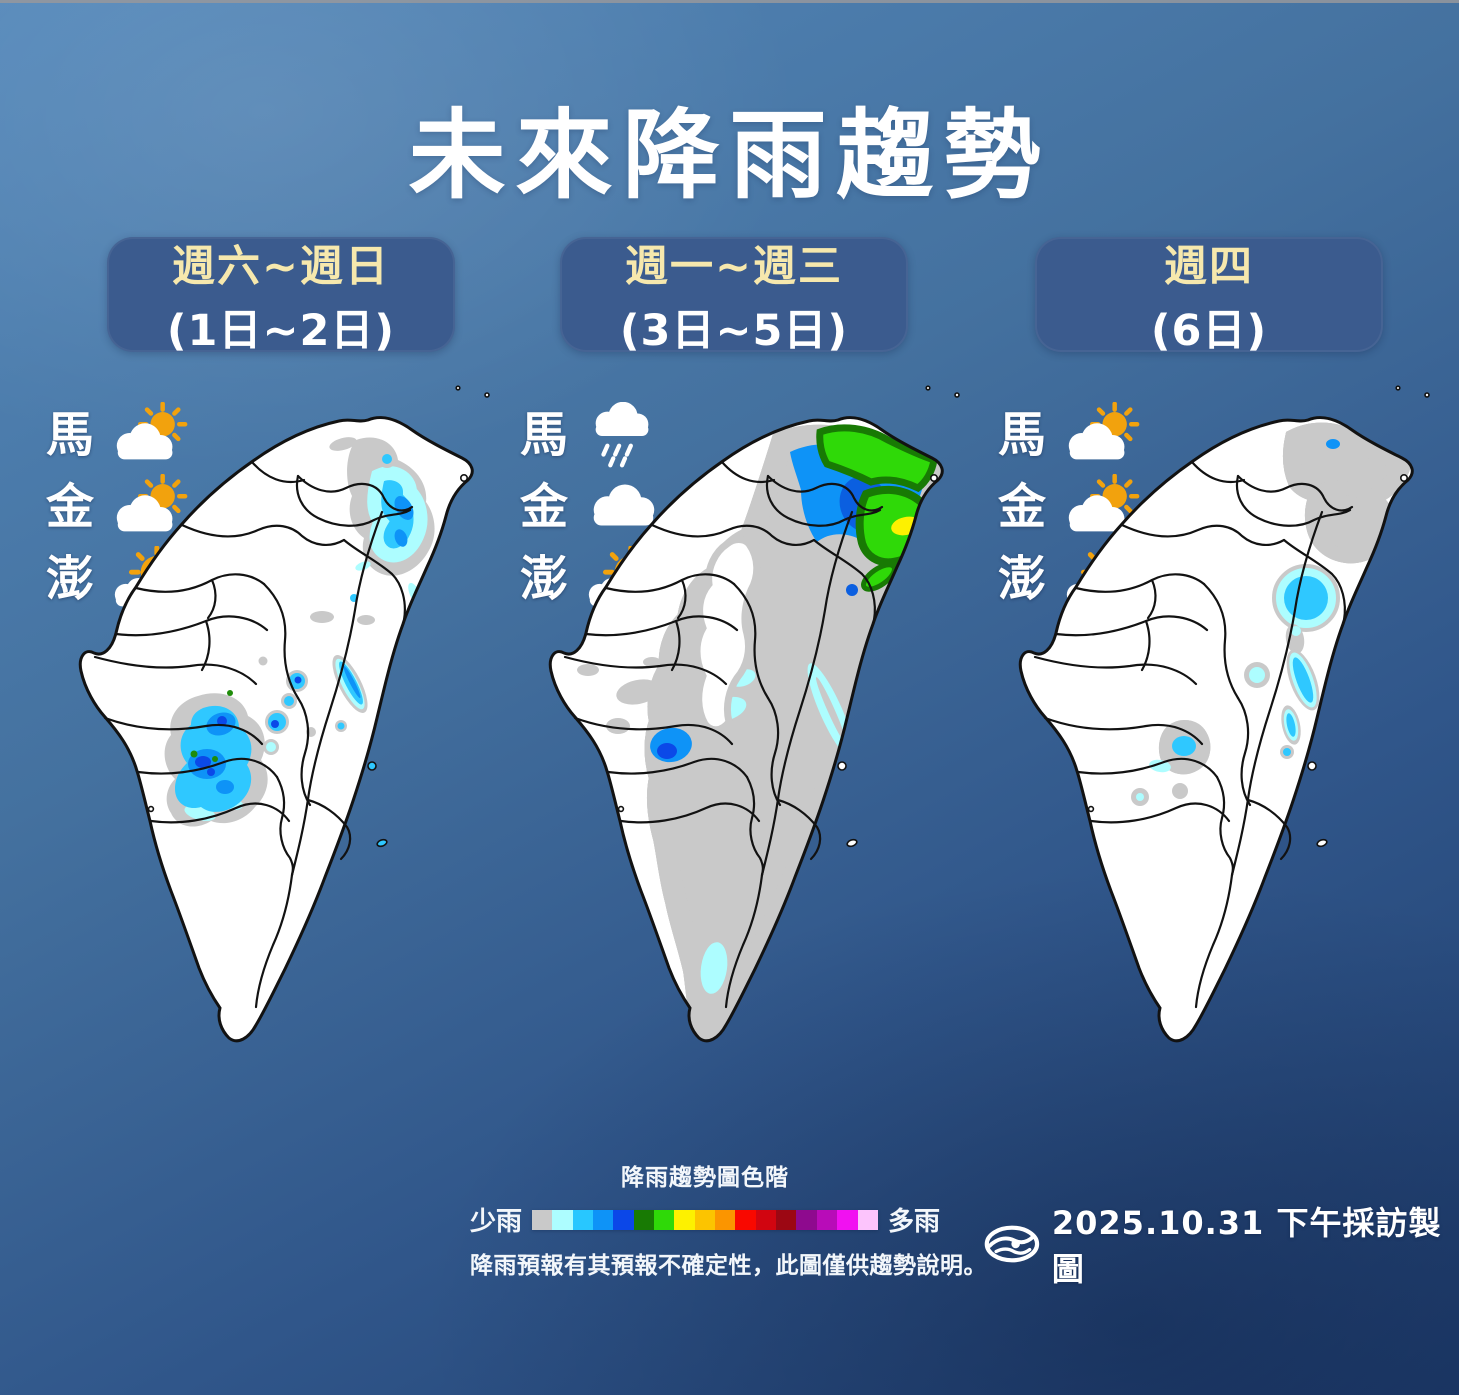 The image size is (1459, 1395). Describe the element at coordinates (281, 296) in the screenshot. I see `period-pill-weekend: 週六~週日 (1日~2日)` at that location.